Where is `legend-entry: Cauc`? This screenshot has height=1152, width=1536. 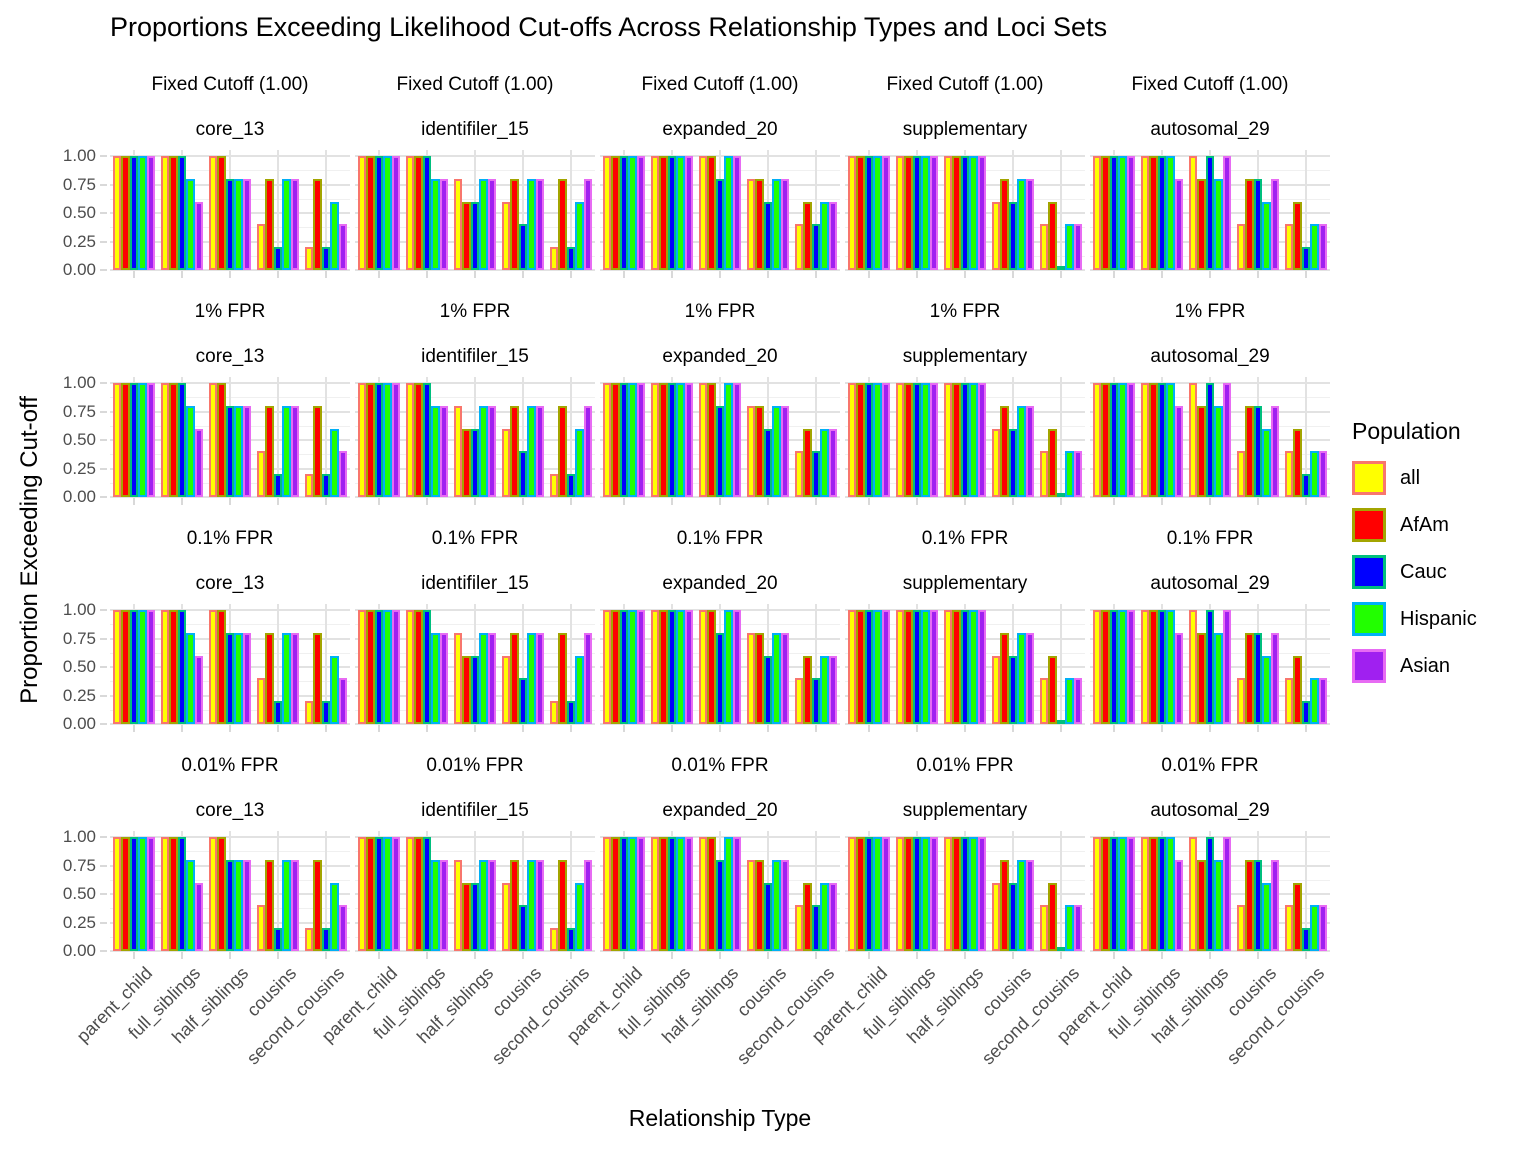 legend-entry: Cauc is located at coordinates (1444, 572).